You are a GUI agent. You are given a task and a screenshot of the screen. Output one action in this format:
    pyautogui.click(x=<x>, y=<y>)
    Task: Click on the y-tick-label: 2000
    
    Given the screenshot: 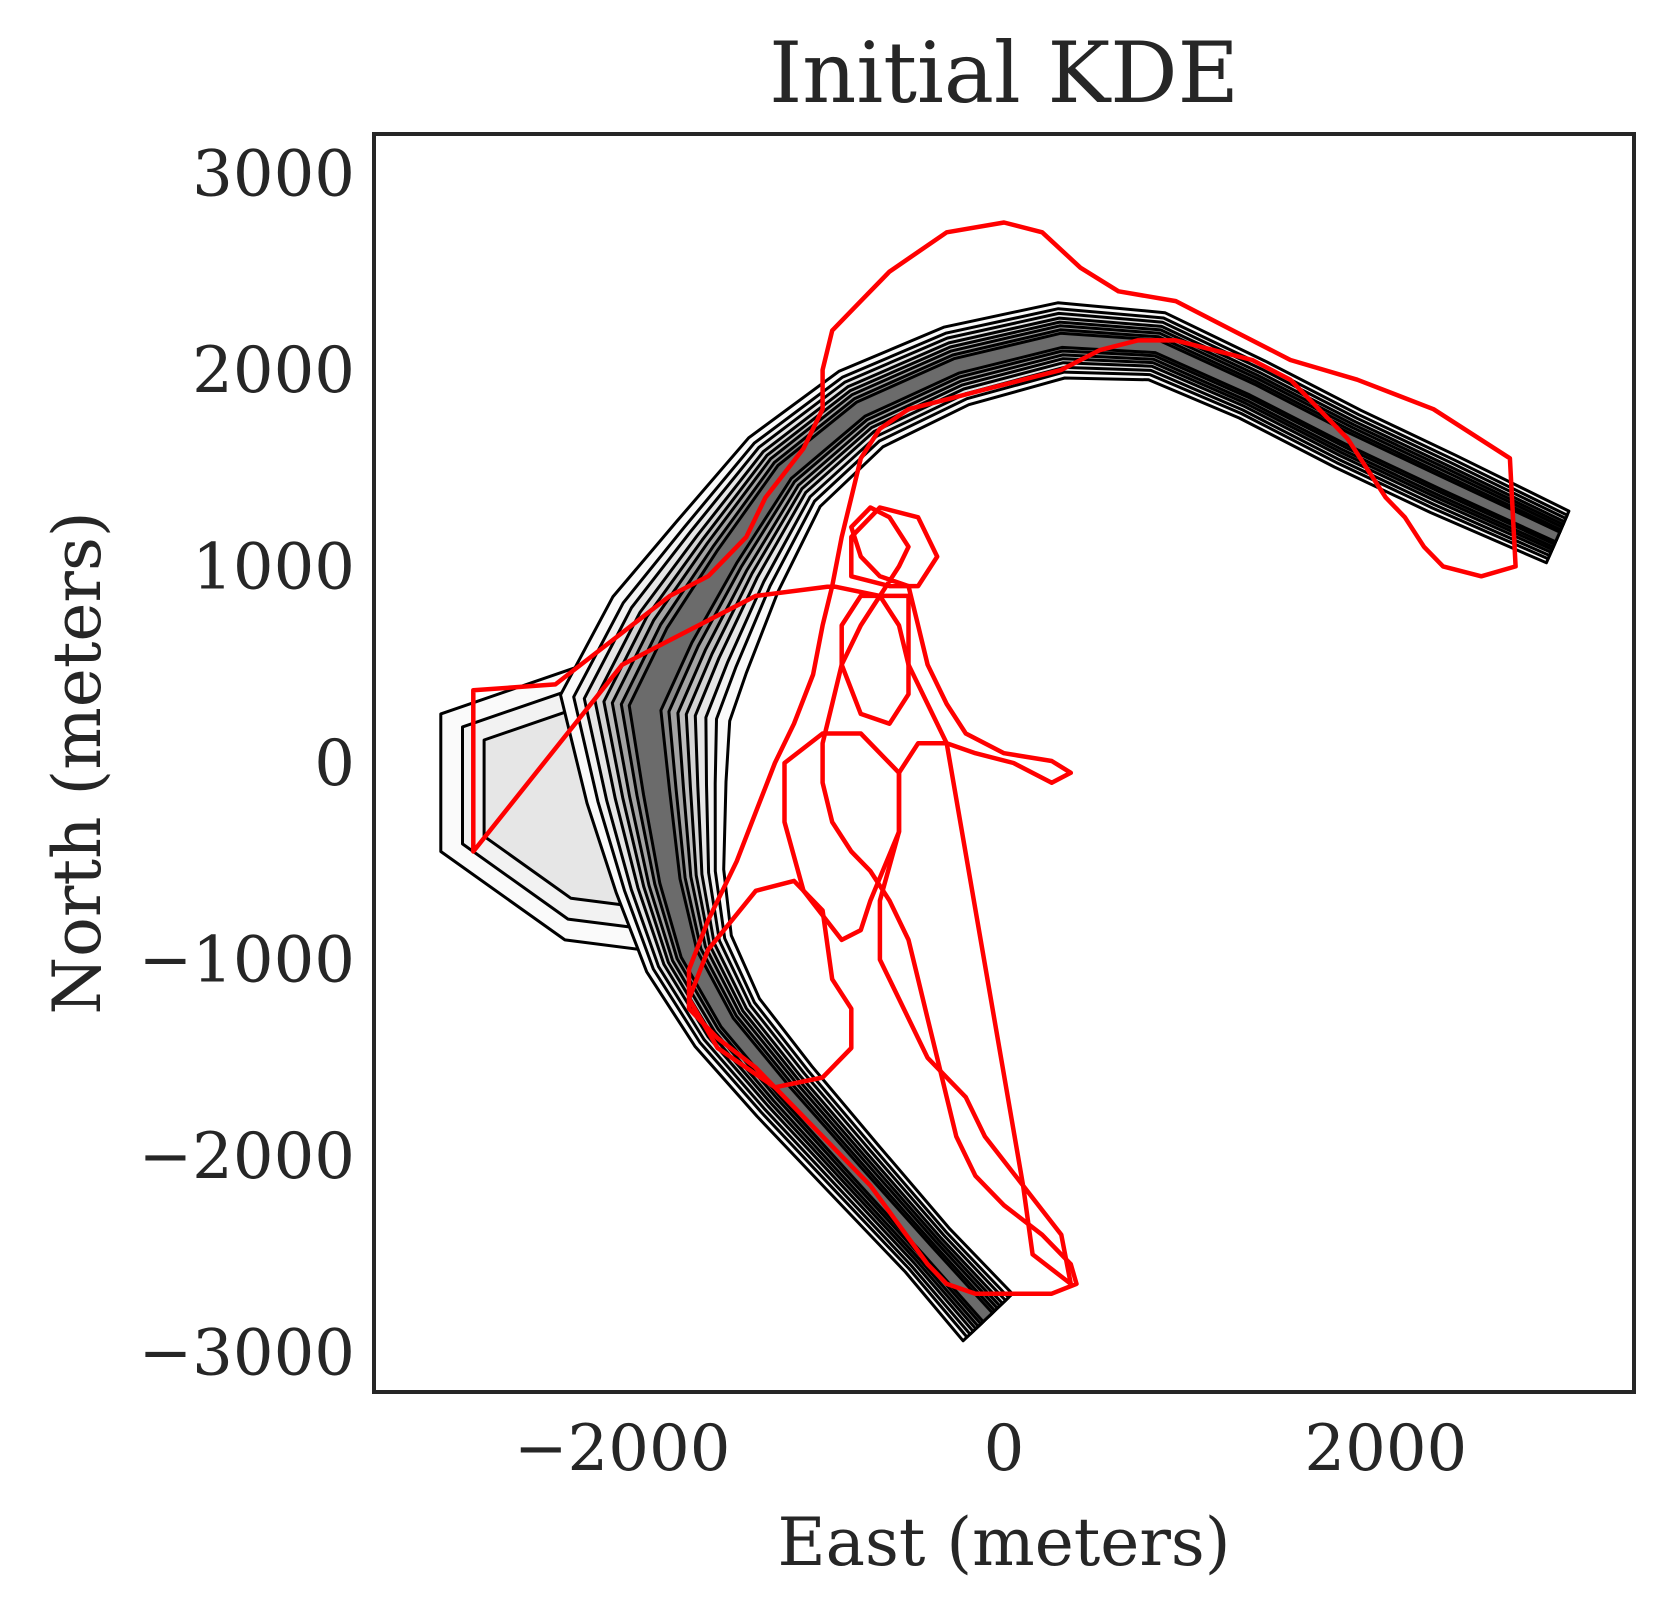 What is the action you would take?
    pyautogui.click(x=273, y=371)
    